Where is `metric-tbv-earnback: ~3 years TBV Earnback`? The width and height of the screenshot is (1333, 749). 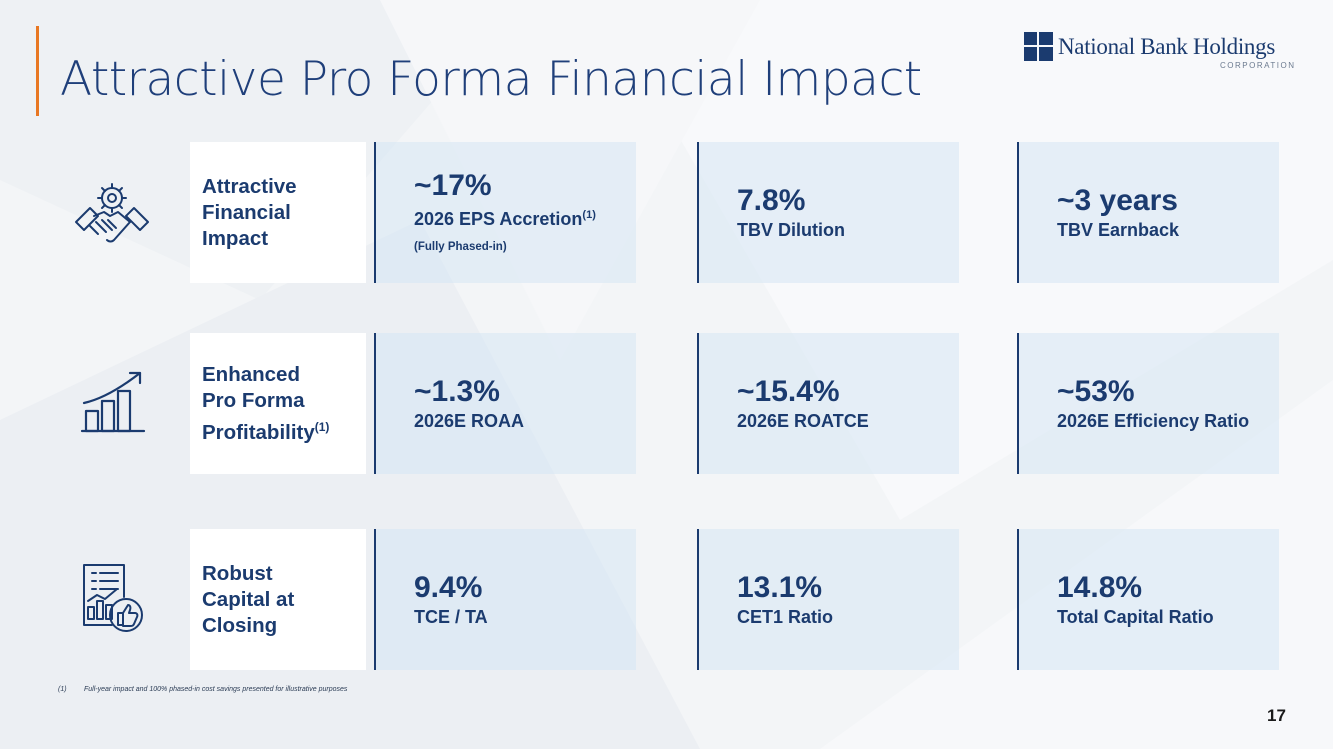
metric-tbv-earnback: ~3 years TBV Earnback is located at coordinates (1148, 212).